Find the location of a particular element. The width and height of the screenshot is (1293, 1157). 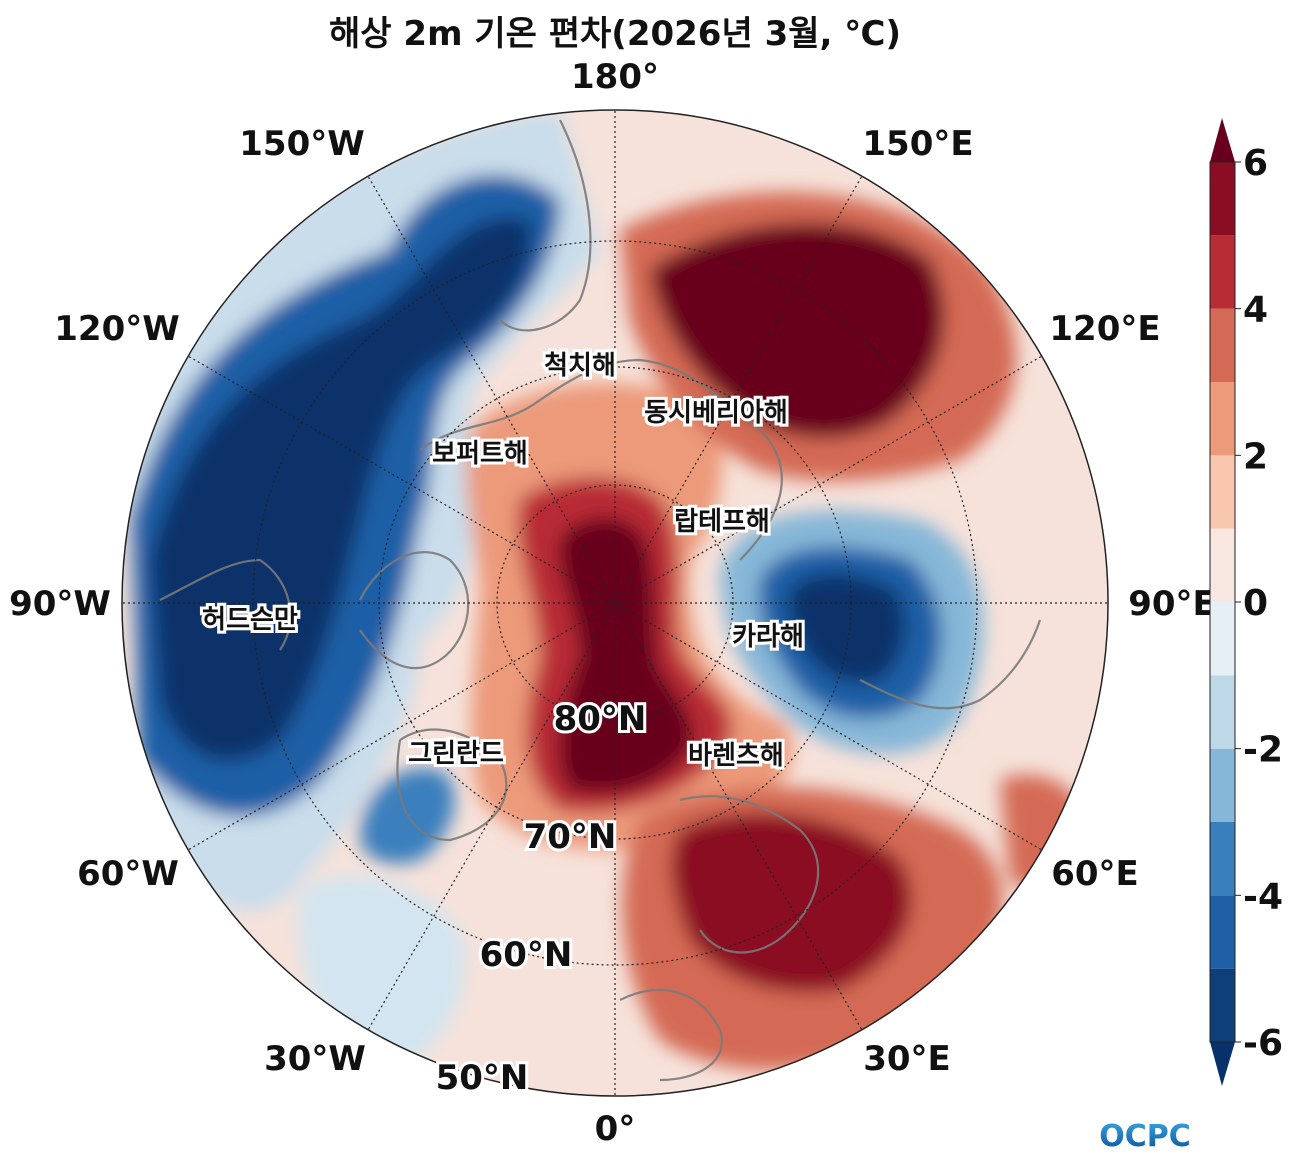

region-label-beaufort-sea: 보퍼트해 is located at coordinates (480, 454).